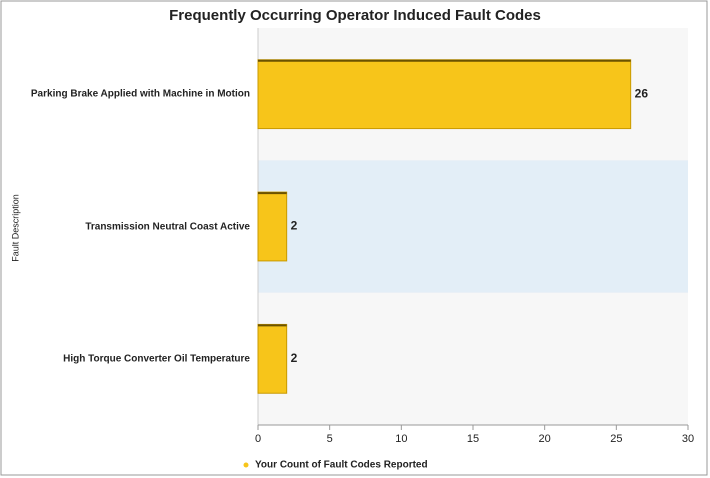 Image resolution: width=710 pixels, height=478 pixels. What do you see at coordinates (15, 228) in the screenshot?
I see `y-axis-label: Fault Description` at bounding box center [15, 228].